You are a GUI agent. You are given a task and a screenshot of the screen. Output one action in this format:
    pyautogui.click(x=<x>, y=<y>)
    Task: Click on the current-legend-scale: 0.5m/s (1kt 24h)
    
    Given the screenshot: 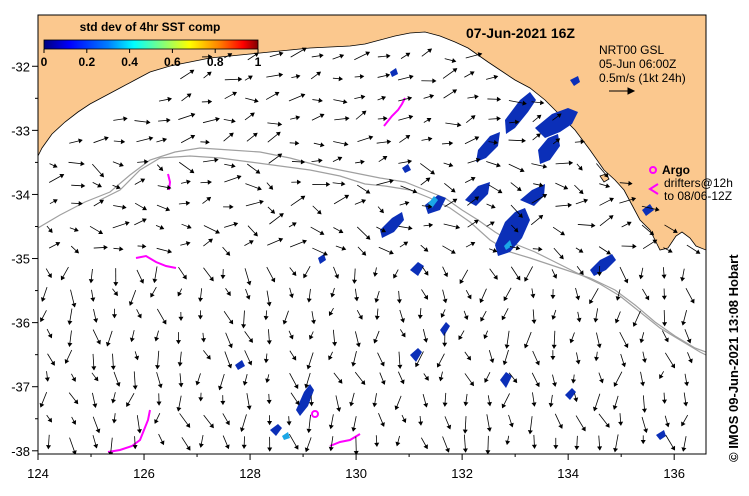 What is the action you would take?
    pyautogui.click(x=642, y=78)
    